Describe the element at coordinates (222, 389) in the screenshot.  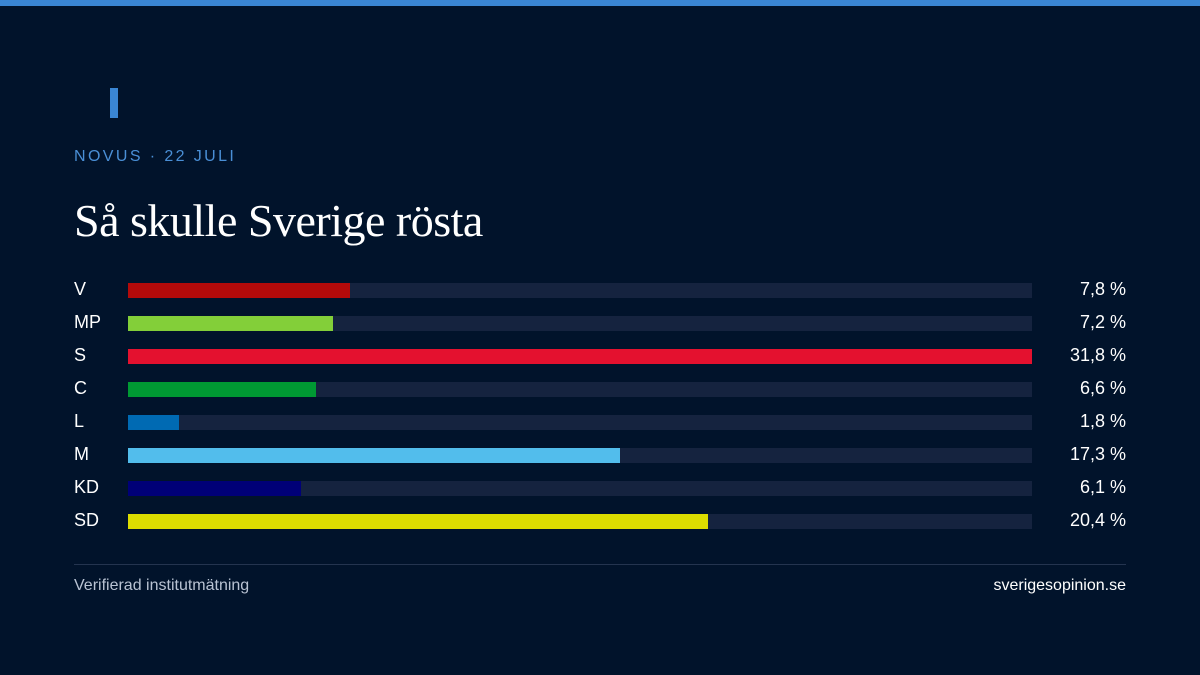
I see `bar-c` at that location.